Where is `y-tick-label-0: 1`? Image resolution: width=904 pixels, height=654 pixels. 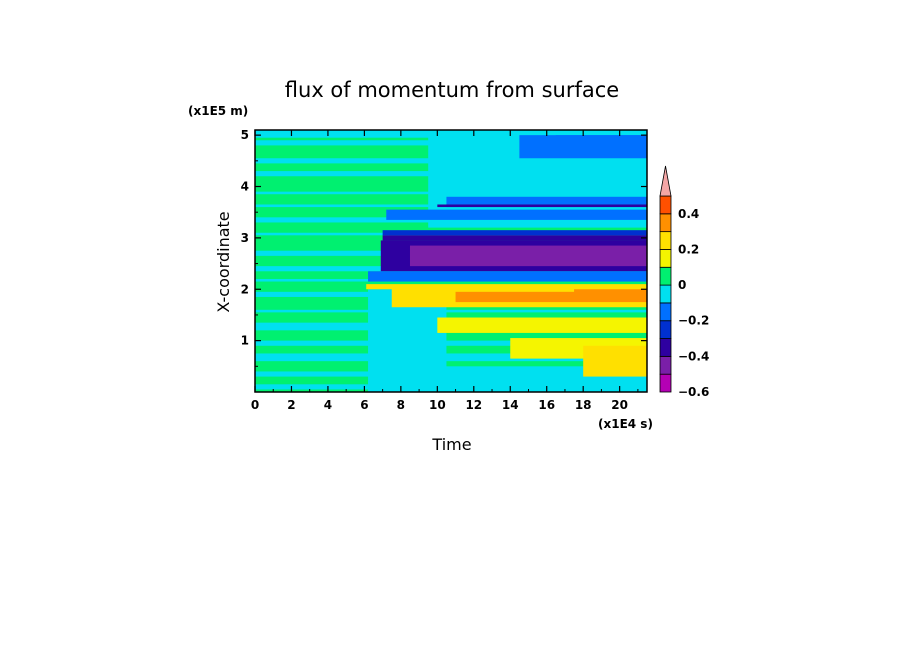 y-tick-label-0: 1 is located at coordinates (245, 341).